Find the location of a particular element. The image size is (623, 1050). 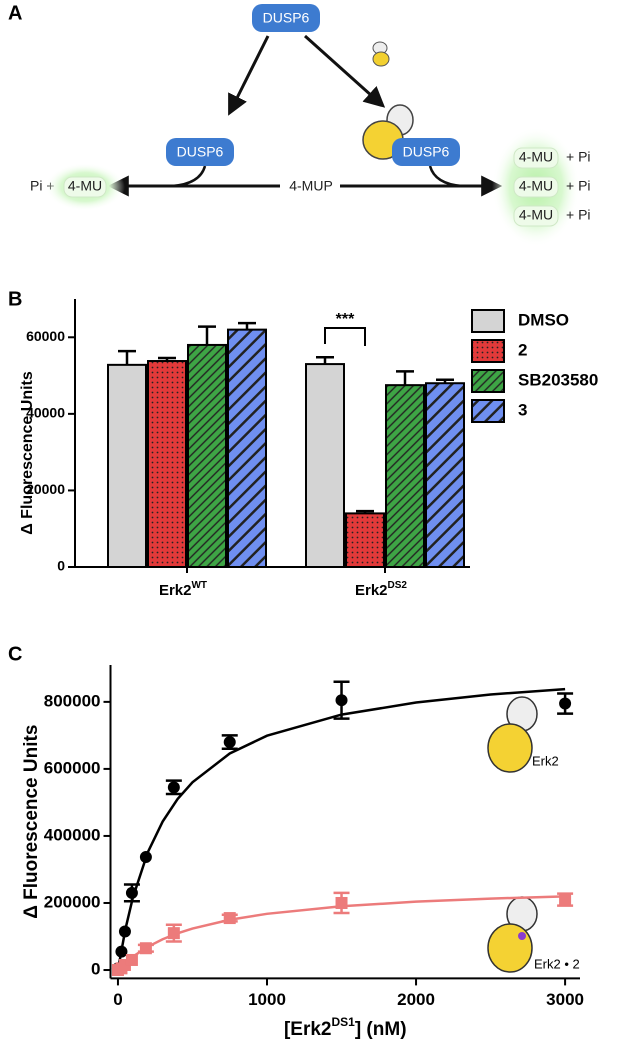

y-tick-label: 600000 is located at coordinates (72, 767).